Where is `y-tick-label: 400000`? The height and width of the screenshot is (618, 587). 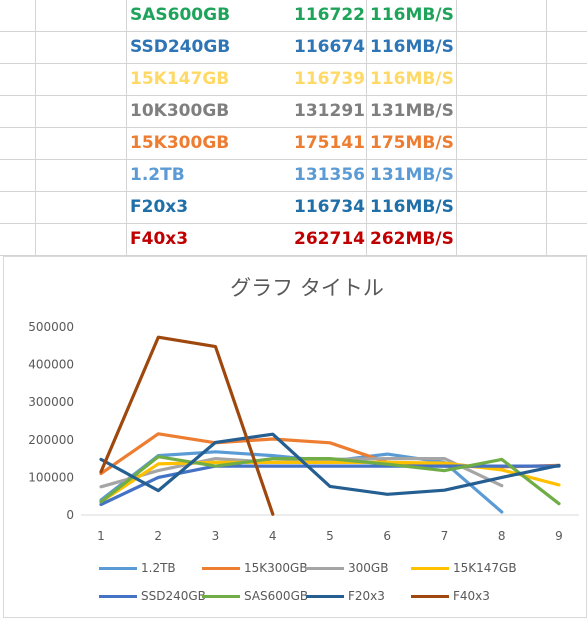
y-tick-label: 400000 is located at coordinates (51, 365).